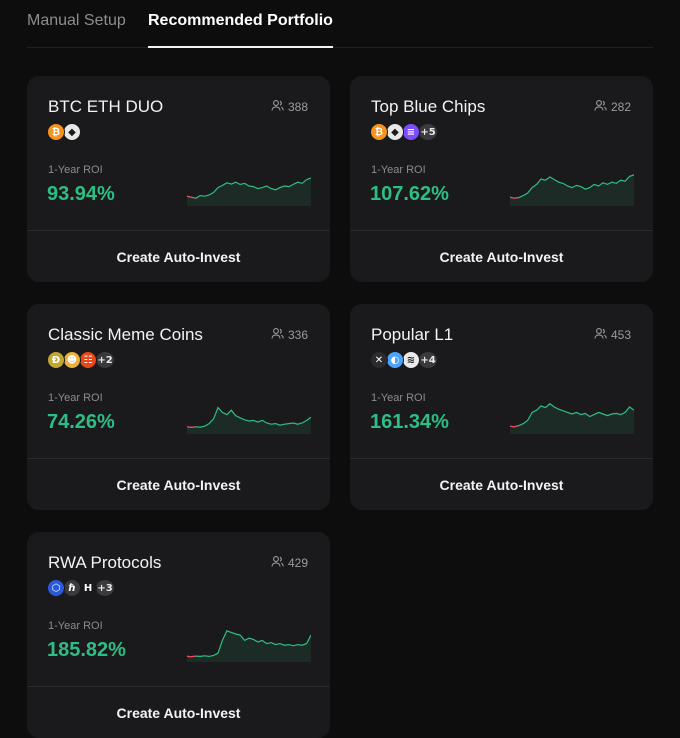  I want to click on portfolio-name: Top Blue Chips, so click(428, 106).